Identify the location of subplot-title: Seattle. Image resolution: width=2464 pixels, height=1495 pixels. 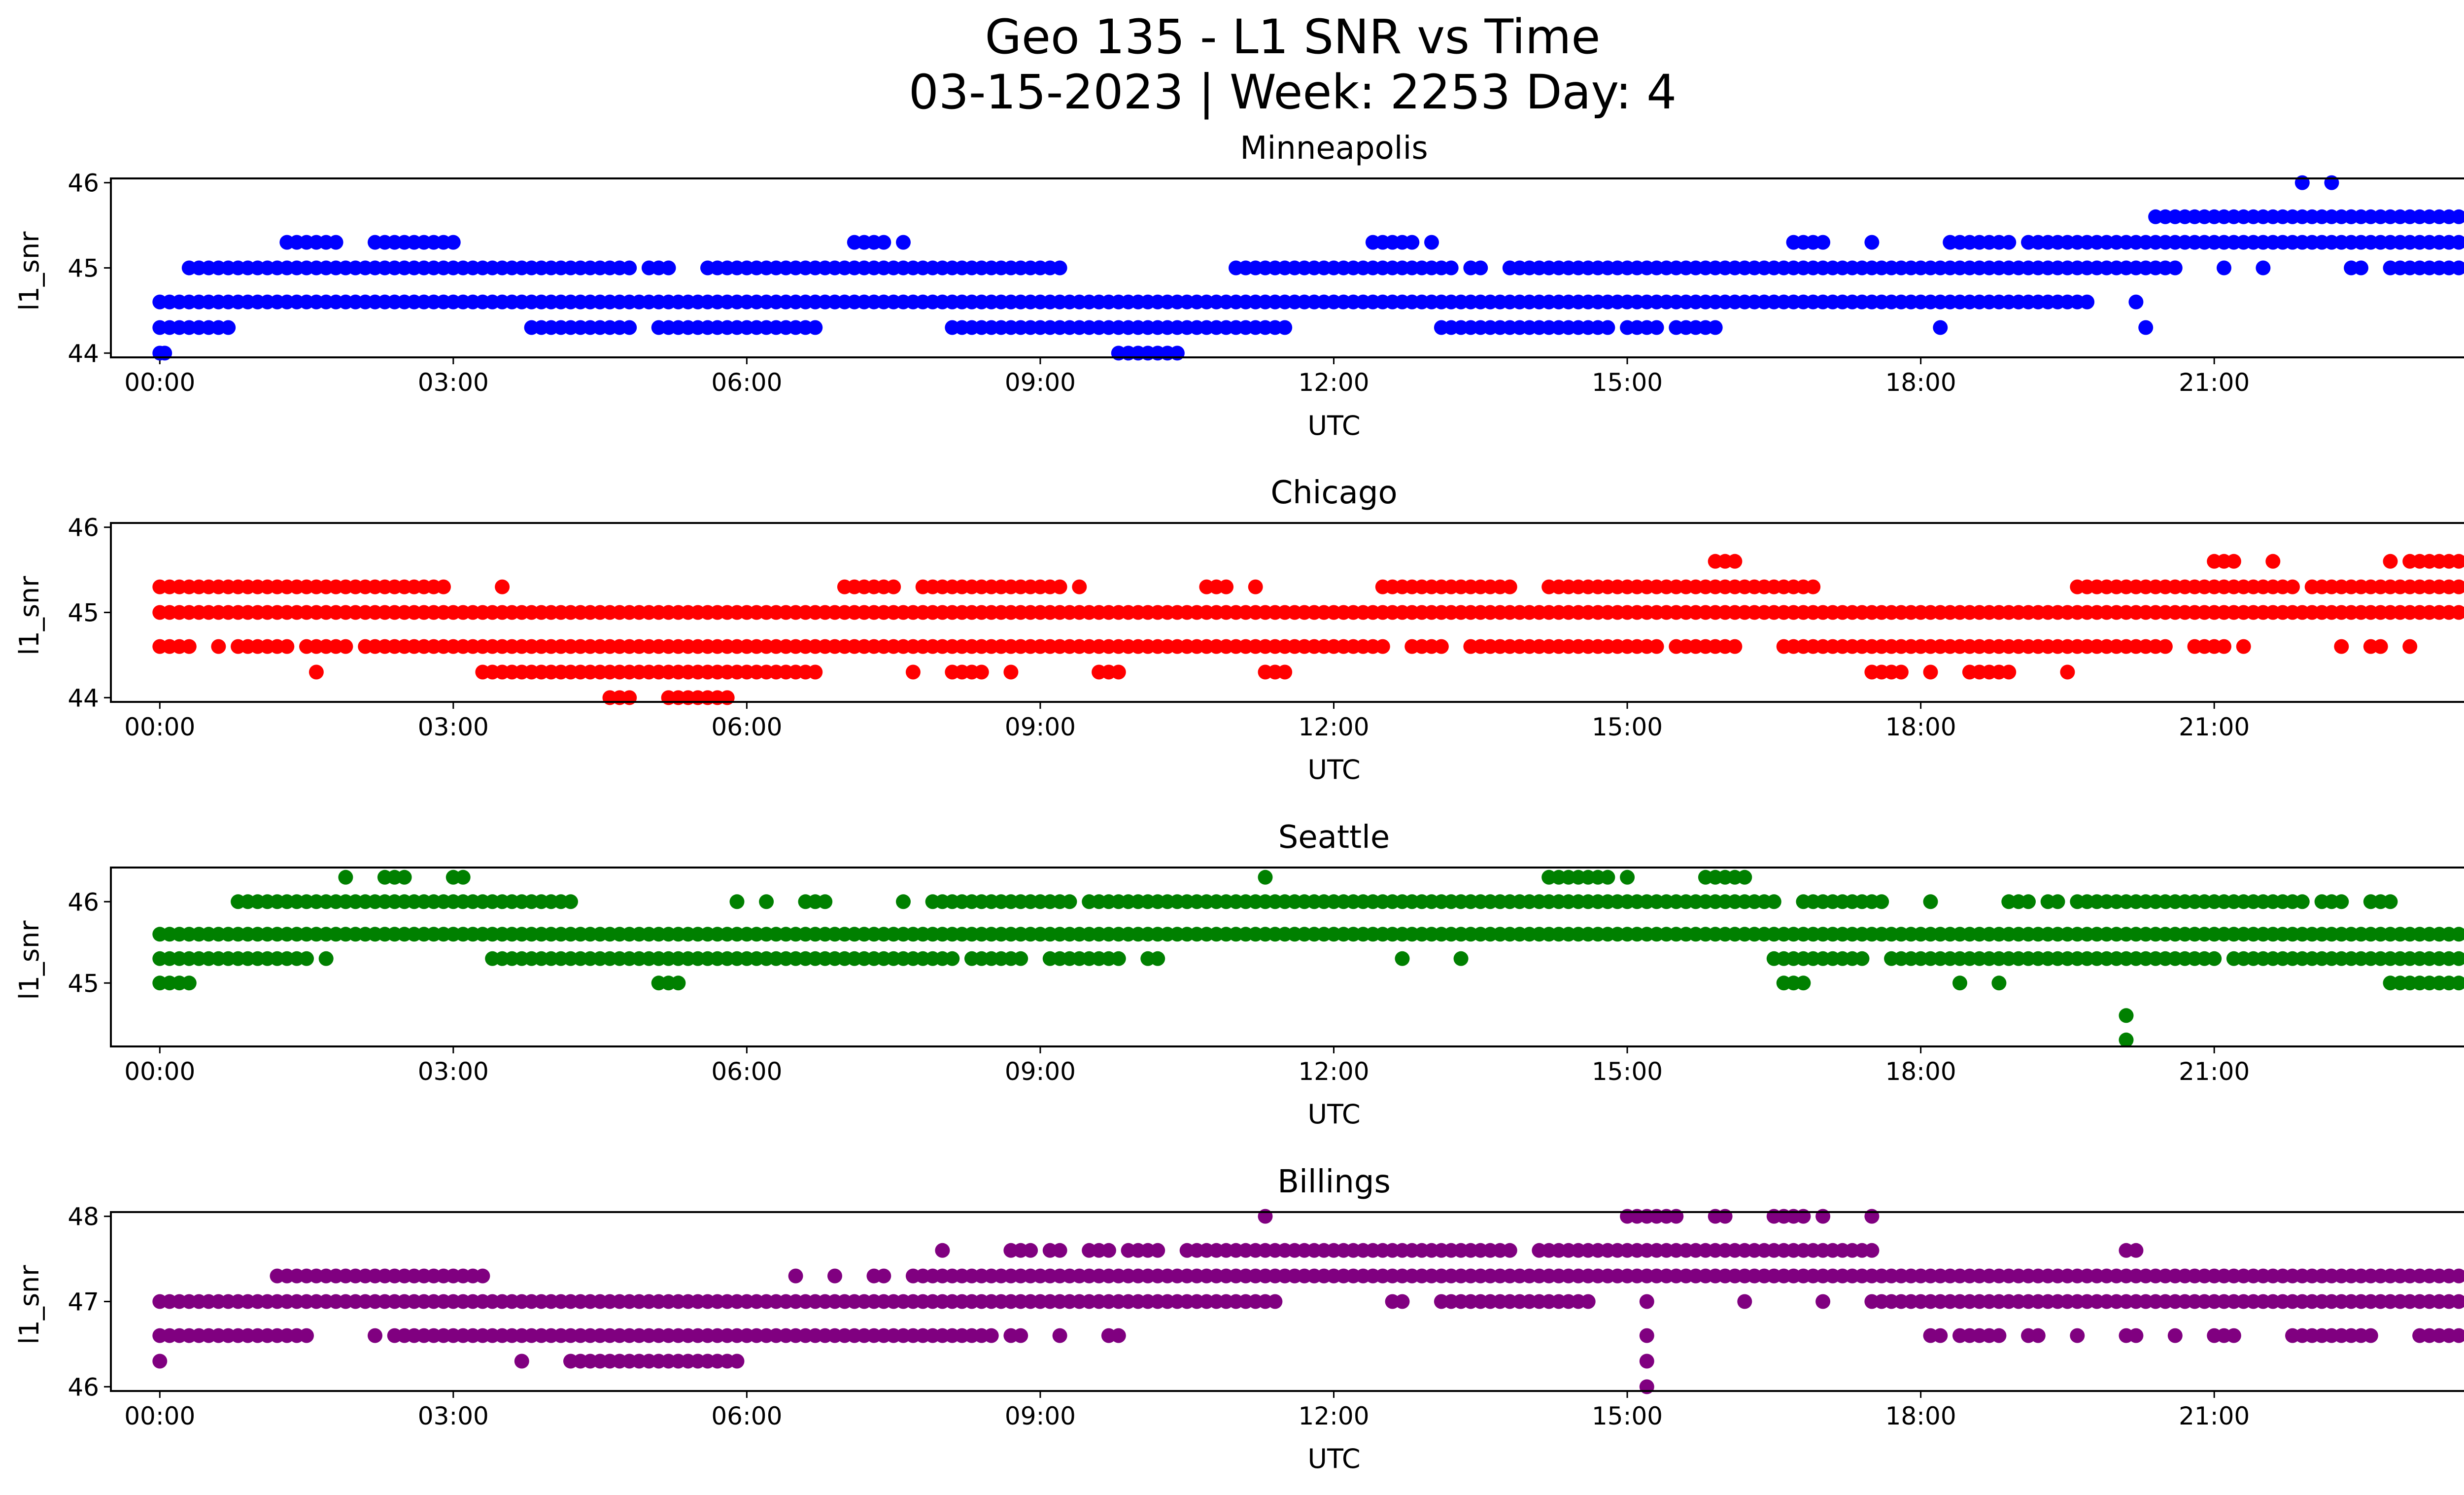
(1334, 837).